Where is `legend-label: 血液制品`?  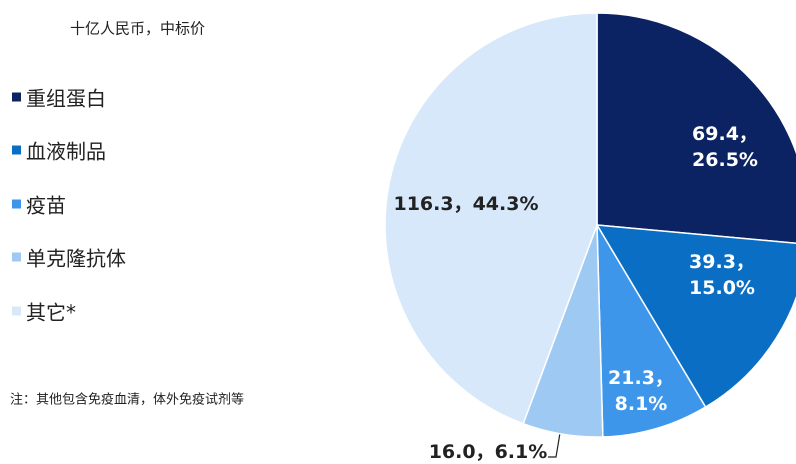
legend-label: 血液制品 is located at coordinates (66, 151).